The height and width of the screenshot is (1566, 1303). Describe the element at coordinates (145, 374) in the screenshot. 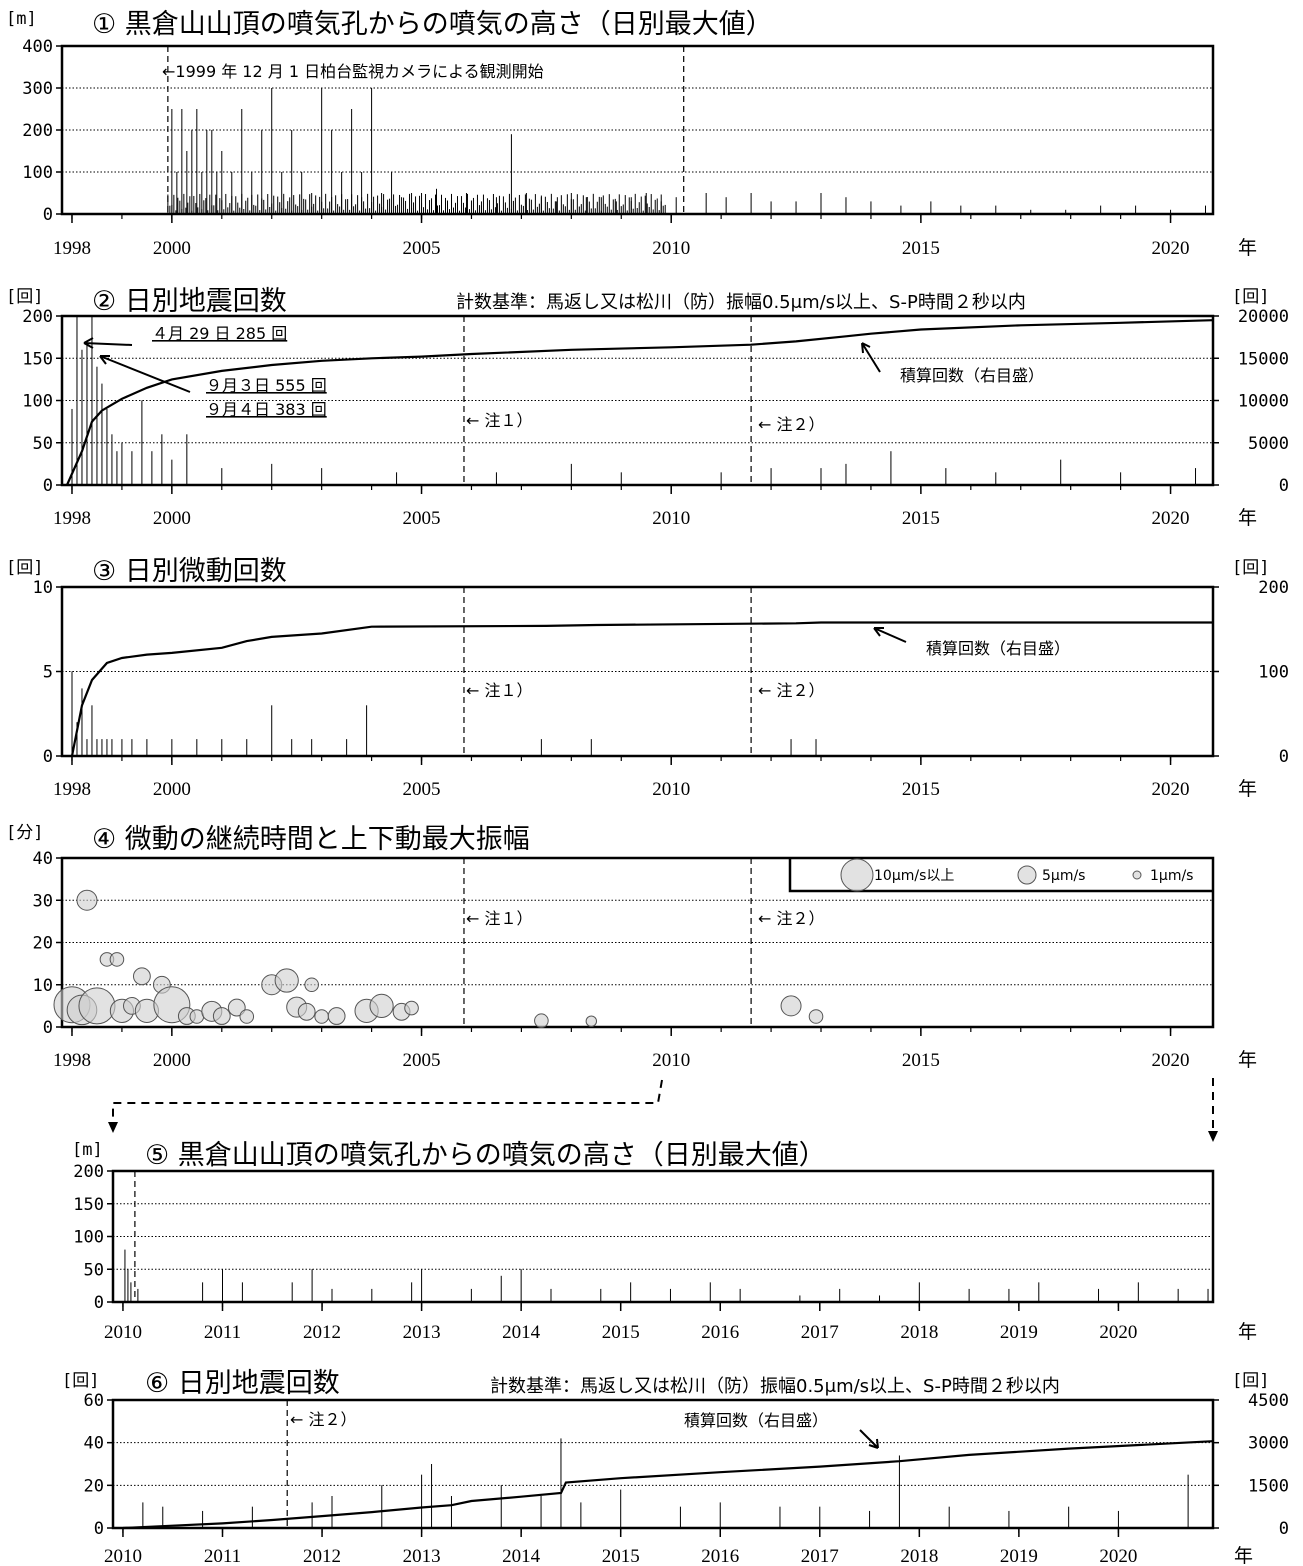

I see `panel-2-arrow-sep` at that location.